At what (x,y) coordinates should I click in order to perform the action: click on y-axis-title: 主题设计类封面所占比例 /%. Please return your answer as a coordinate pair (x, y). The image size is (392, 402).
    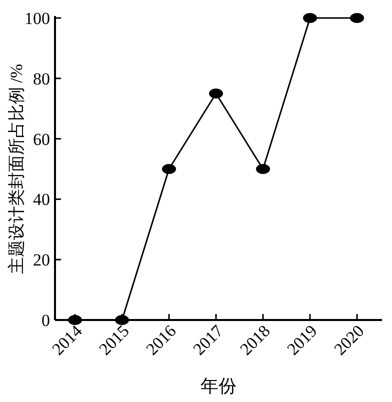
    Looking at the image, I should click on (16, 169).